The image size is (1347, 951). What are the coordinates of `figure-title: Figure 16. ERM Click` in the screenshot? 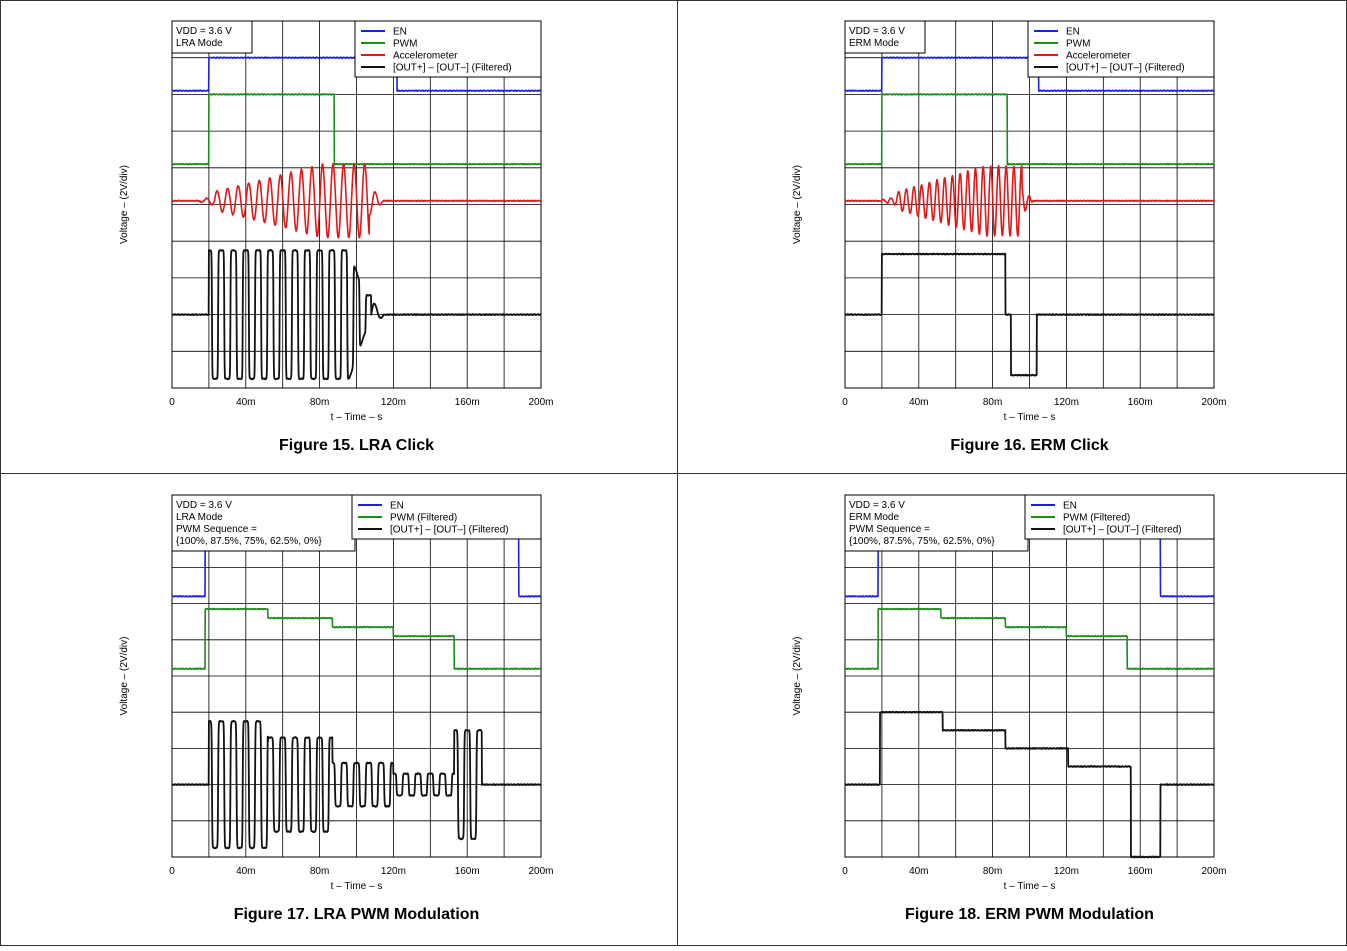 It's located at (1029, 445).